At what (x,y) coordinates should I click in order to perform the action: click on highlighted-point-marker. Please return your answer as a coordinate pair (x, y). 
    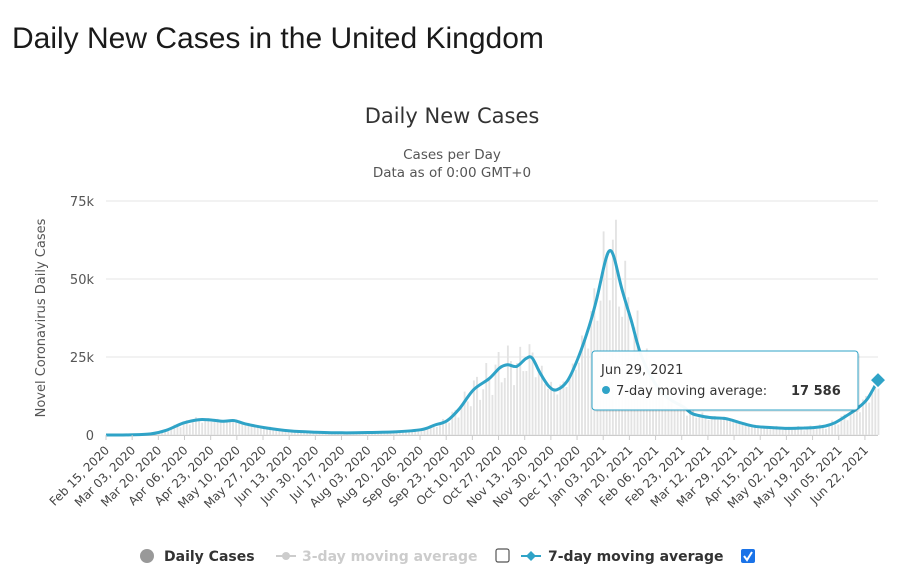
    Looking at the image, I should click on (878, 380).